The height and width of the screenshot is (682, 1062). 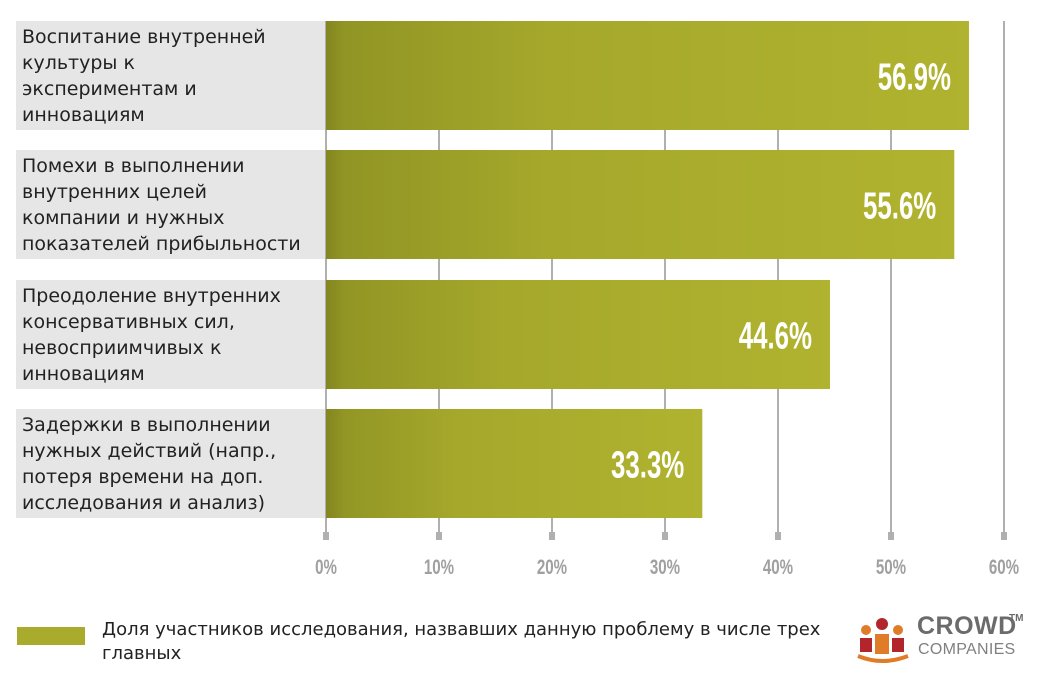 I want to click on x-tick-label: 30%, so click(x=665, y=566).